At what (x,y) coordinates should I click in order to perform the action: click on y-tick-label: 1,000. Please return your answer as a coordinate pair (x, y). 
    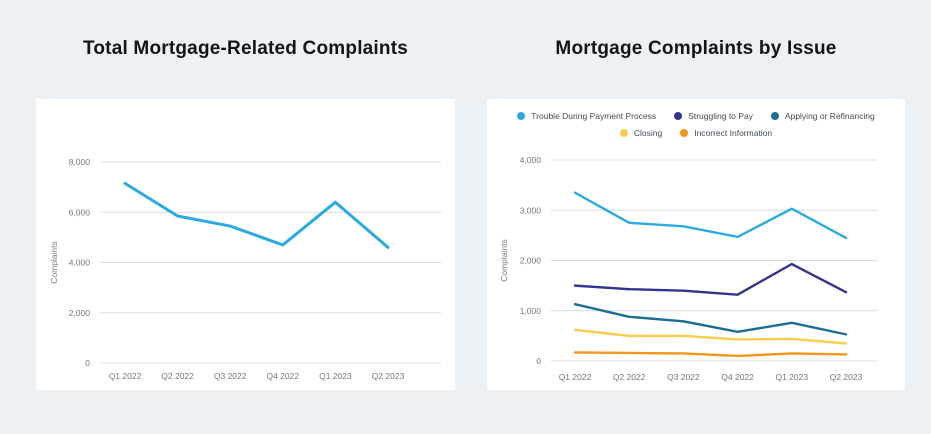
    Looking at the image, I should click on (531, 311).